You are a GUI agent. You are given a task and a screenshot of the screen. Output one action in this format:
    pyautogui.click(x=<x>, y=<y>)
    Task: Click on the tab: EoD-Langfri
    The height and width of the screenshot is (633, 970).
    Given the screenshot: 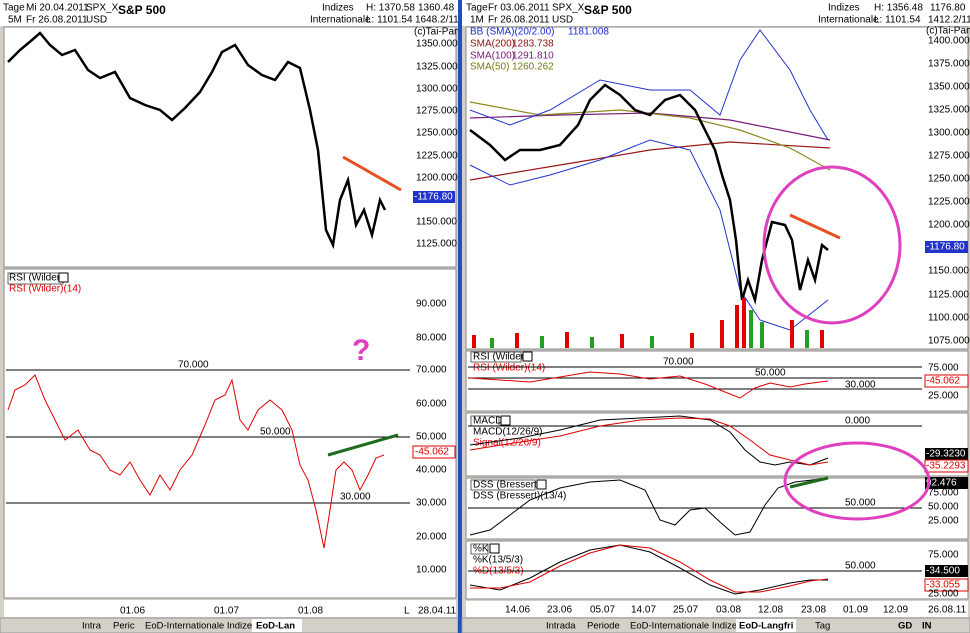 What is the action you would take?
    pyautogui.click(x=766, y=626)
    